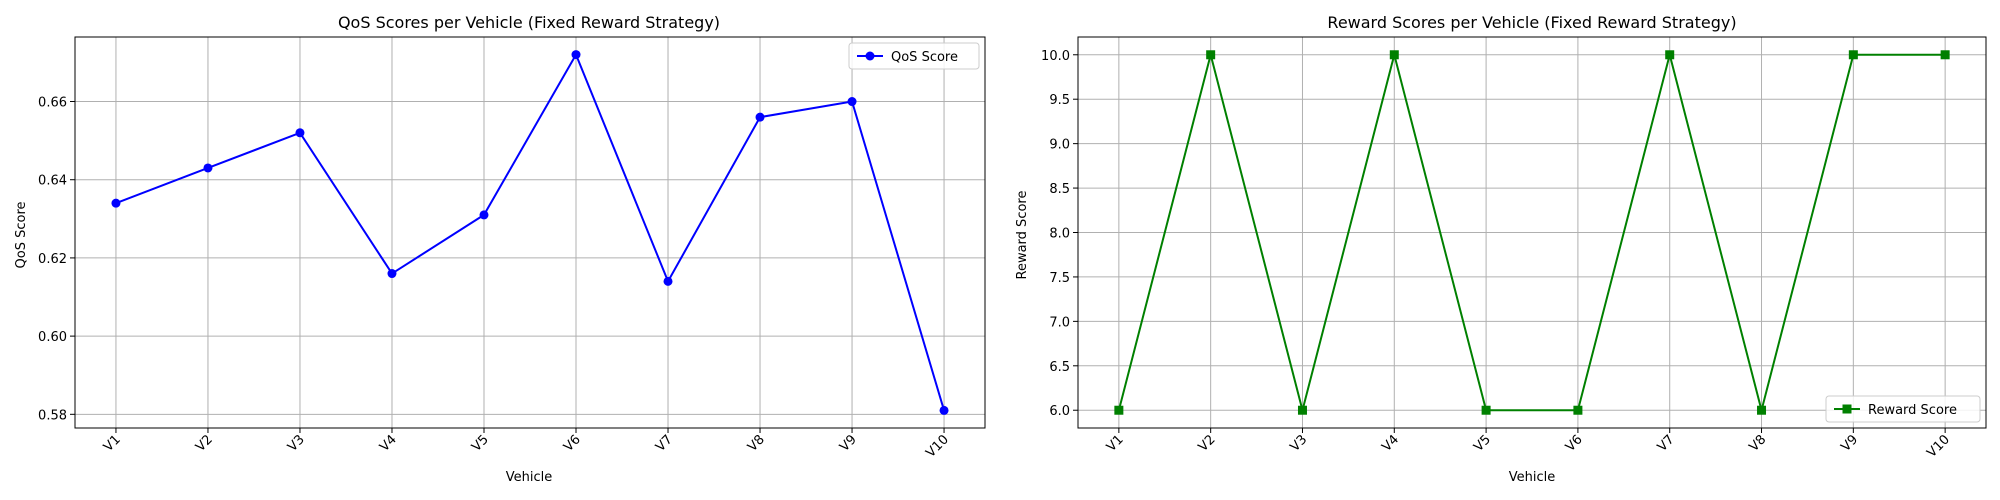 The image size is (2000, 500). Describe the element at coordinates (1532, 477) in the screenshot. I see `reward-x-axis-label: Vehicle` at that location.